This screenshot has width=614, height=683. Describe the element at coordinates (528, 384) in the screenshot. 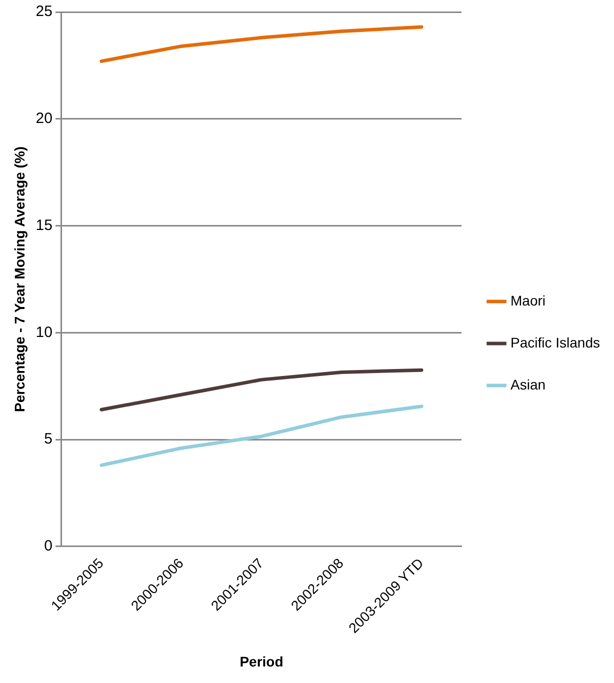

I see `legend-label: Asian` at that location.